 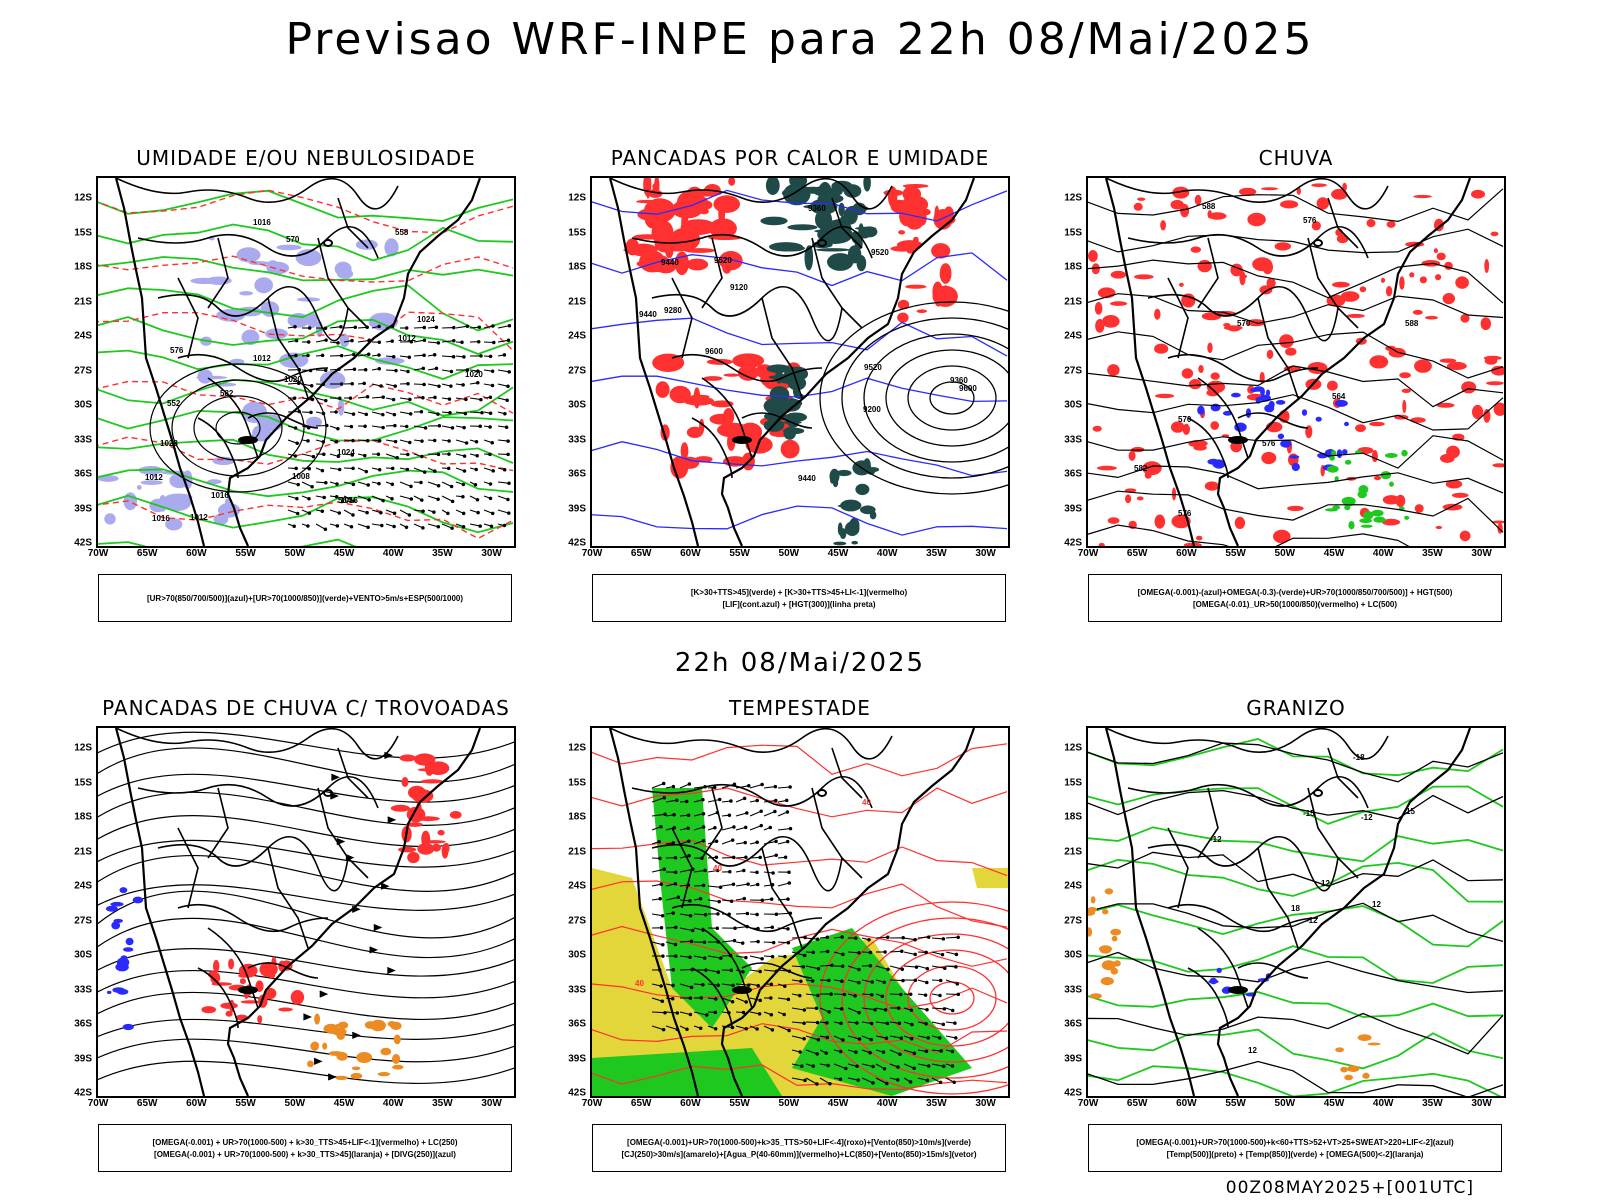 What do you see at coordinates (345, 500) in the screenshot?
I see `contour-label: 564` at bounding box center [345, 500].